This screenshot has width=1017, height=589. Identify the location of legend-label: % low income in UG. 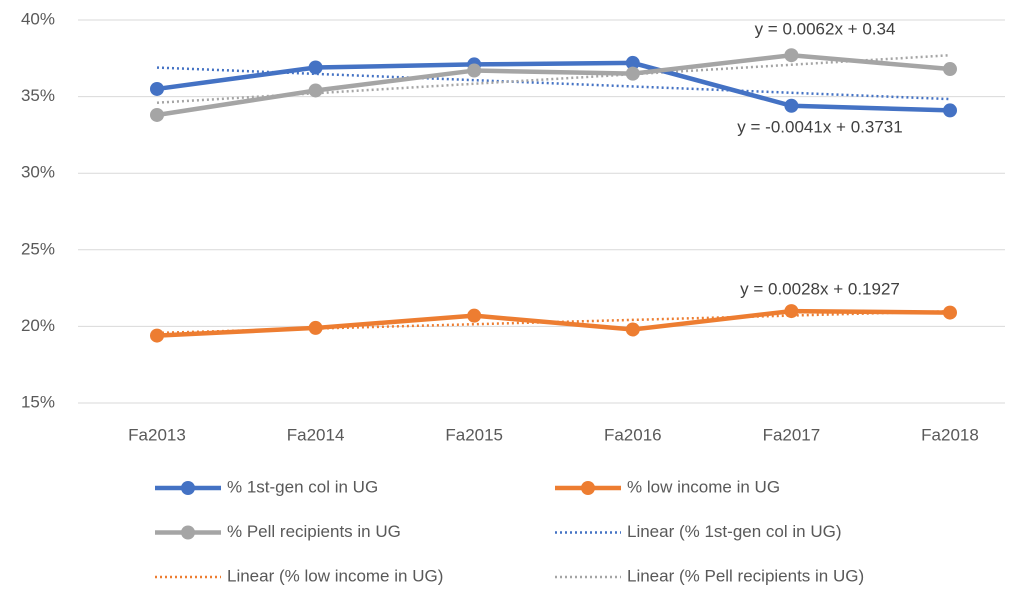
(703, 486).